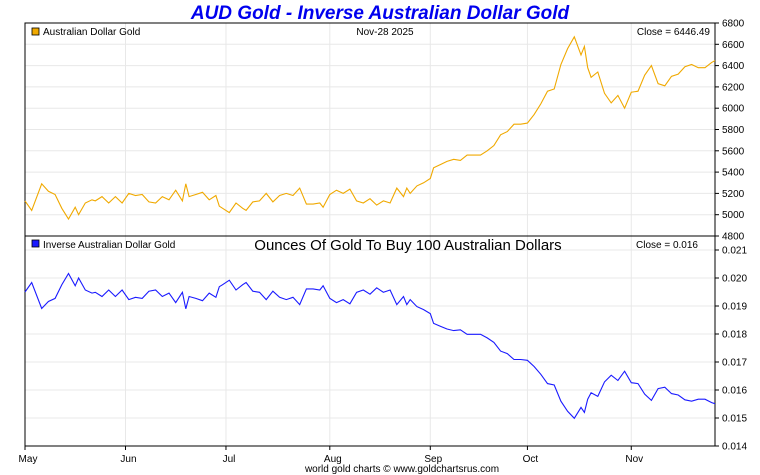 This screenshot has height=475, width=760. I want to click on gold-y-tick-label: 6200, so click(733, 87).